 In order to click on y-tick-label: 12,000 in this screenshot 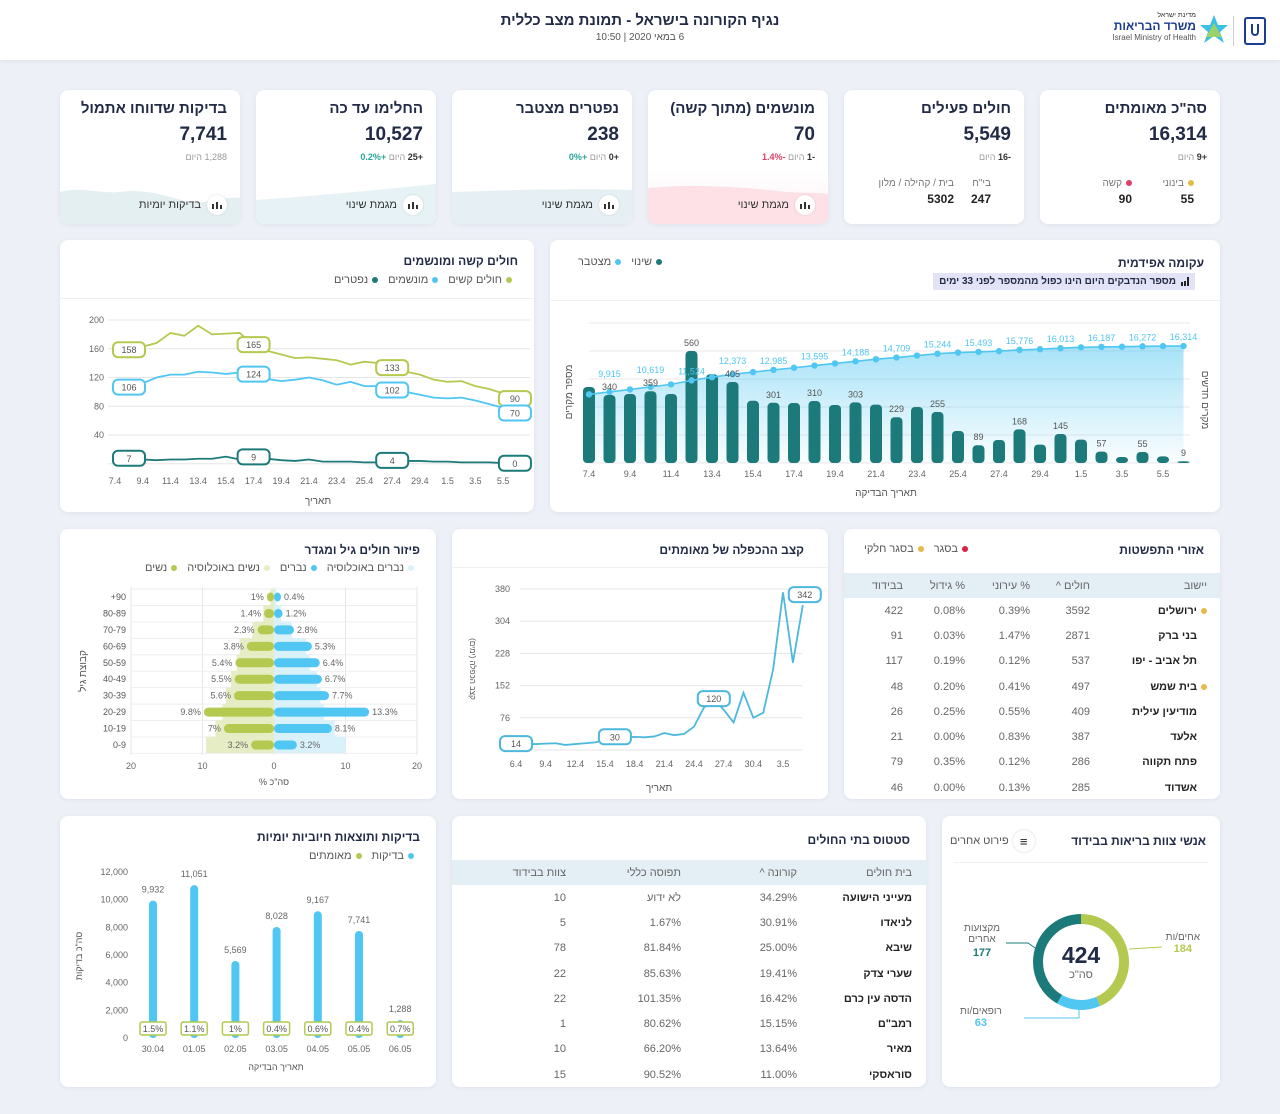, I will do `click(114, 872)`.